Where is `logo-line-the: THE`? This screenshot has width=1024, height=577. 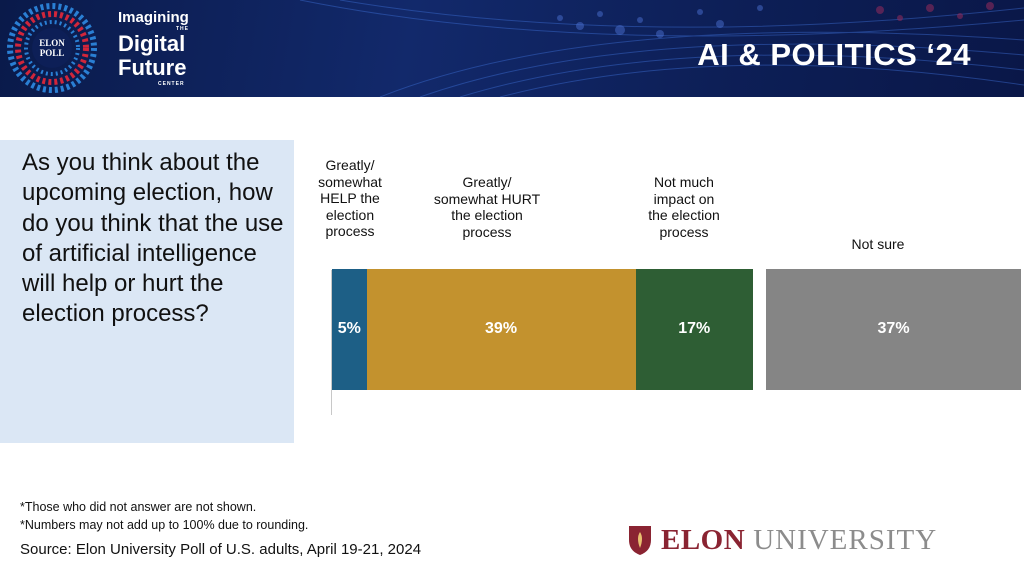 logo-line-the: THE is located at coordinates (182, 29).